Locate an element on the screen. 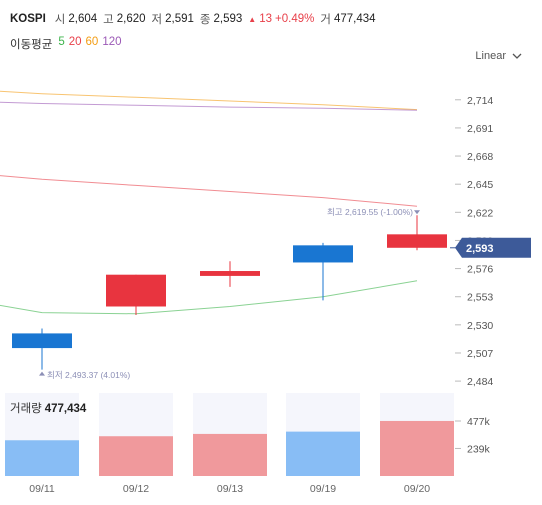 This screenshot has height=505, width=542. open-value: 2,604 is located at coordinates (83, 19).